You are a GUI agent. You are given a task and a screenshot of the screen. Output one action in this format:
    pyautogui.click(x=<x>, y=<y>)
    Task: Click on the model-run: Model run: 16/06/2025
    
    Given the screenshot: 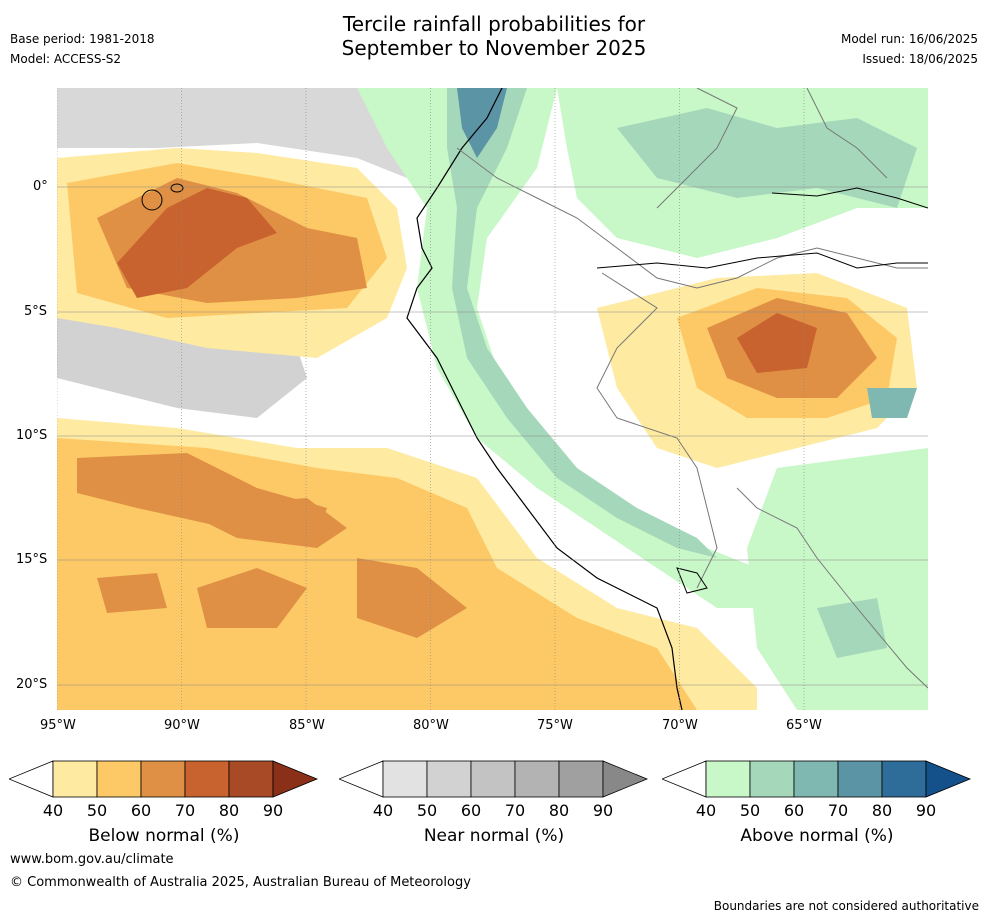 What is the action you would take?
    pyautogui.click(x=909, y=39)
    